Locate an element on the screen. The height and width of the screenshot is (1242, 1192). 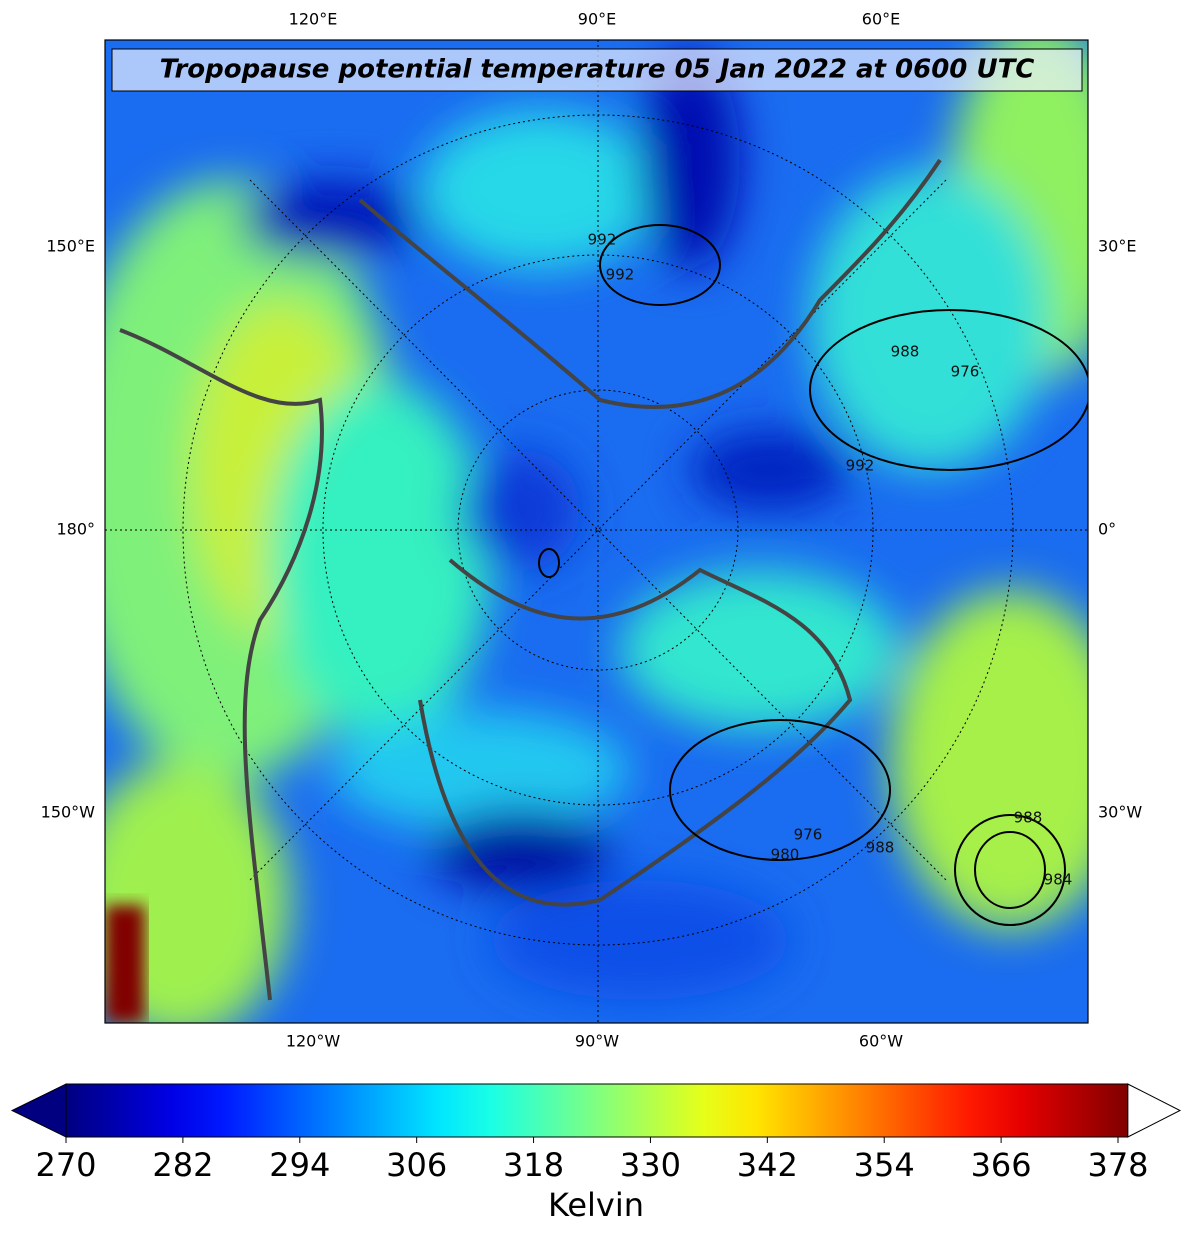
lon-label: 120°W is located at coordinates (313, 1041).